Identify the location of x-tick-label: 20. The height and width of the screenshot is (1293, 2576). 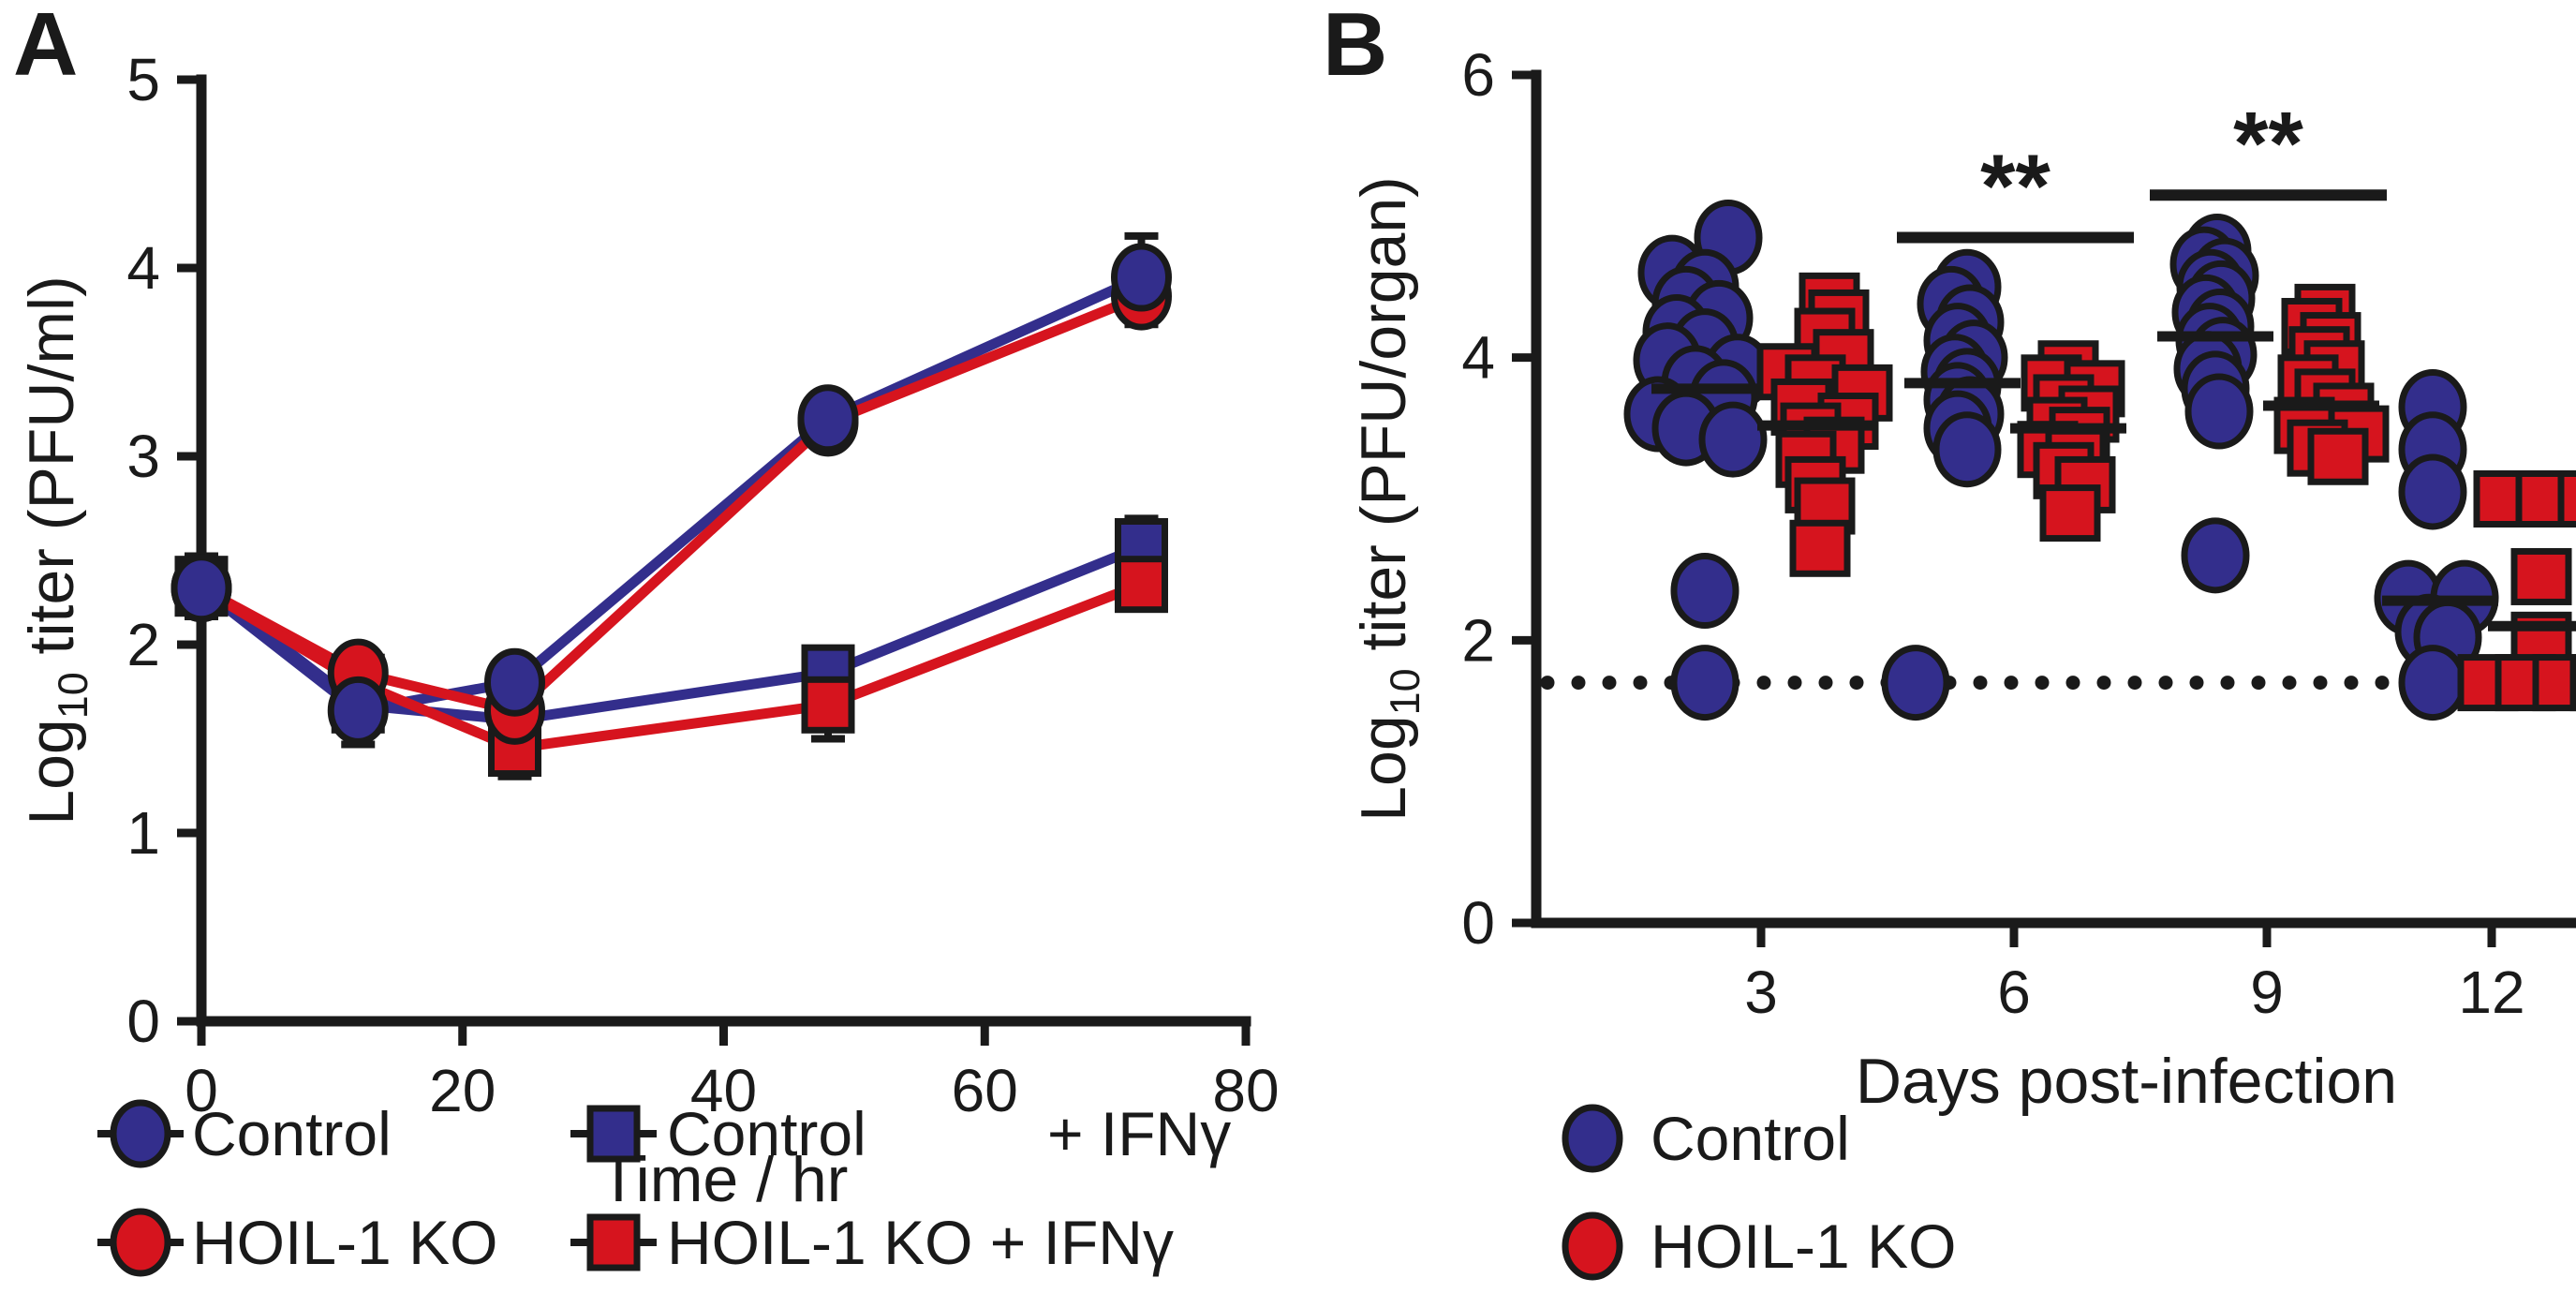
(462, 1090).